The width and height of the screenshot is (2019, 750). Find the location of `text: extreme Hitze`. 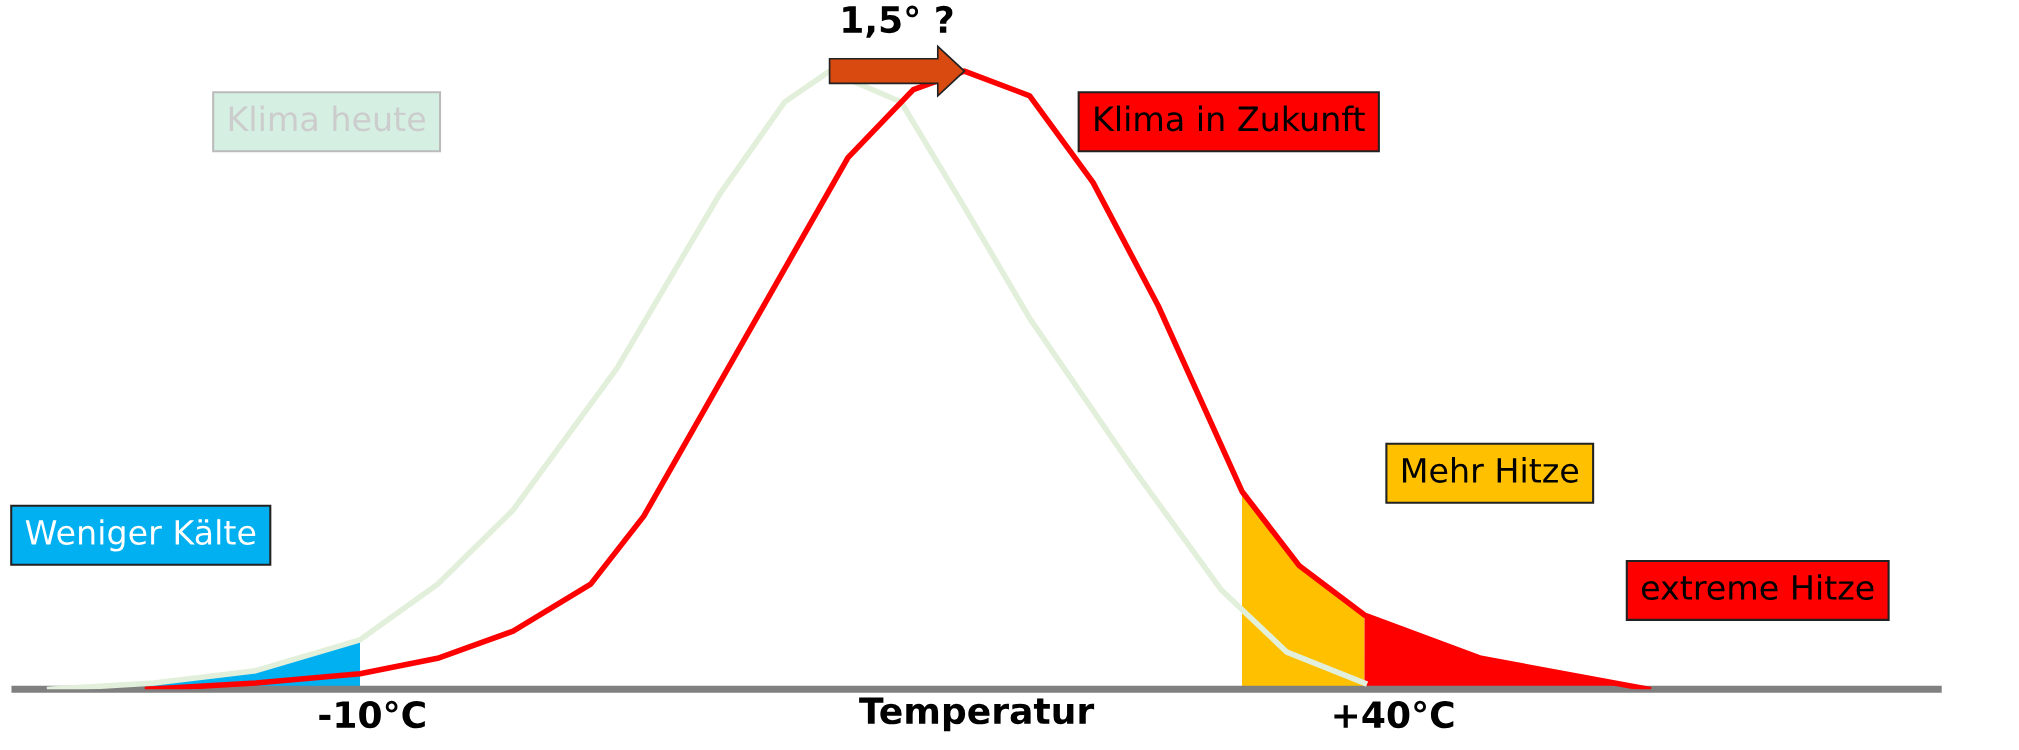

text: extreme Hitze is located at coordinates (1757, 587).